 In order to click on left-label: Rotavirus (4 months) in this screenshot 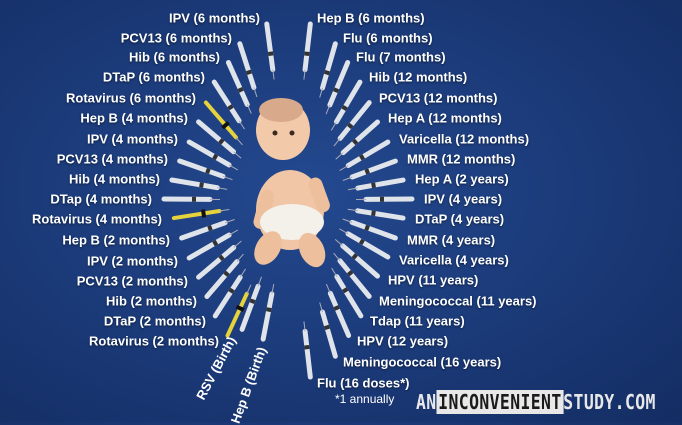, I will do `click(97, 219)`.